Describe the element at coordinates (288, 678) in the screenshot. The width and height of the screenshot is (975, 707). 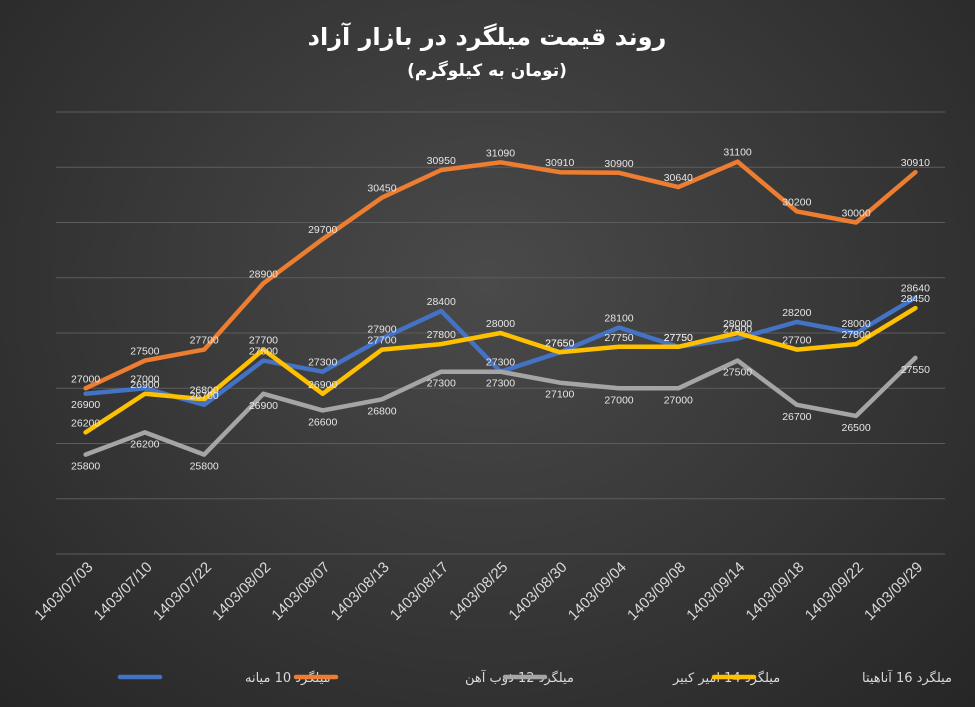
I see `legend-label: میلگرد 10 میانه` at that location.